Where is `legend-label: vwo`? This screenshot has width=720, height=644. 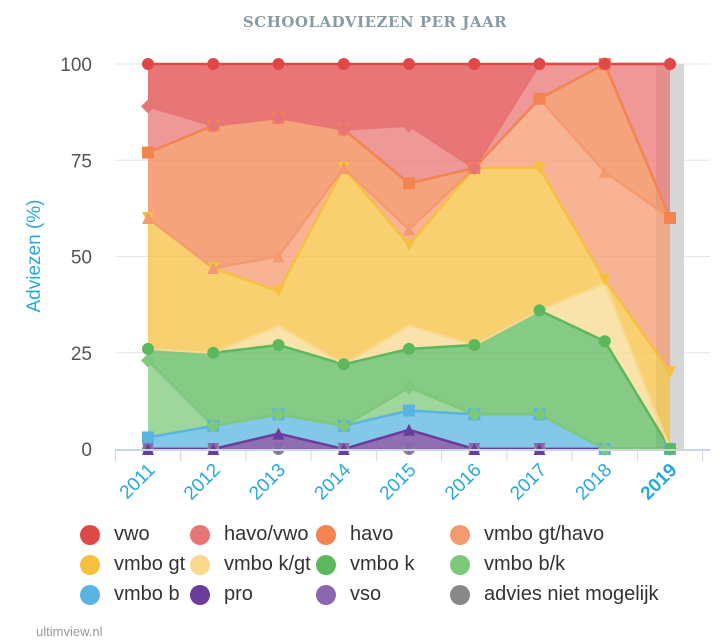 legend-label: vwo is located at coordinates (132, 534).